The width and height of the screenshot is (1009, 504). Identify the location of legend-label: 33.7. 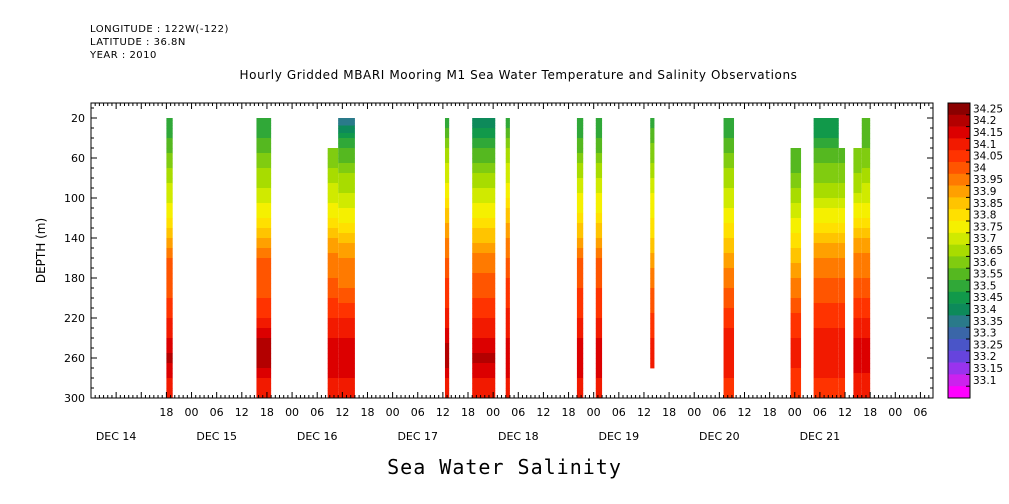
(984, 239).